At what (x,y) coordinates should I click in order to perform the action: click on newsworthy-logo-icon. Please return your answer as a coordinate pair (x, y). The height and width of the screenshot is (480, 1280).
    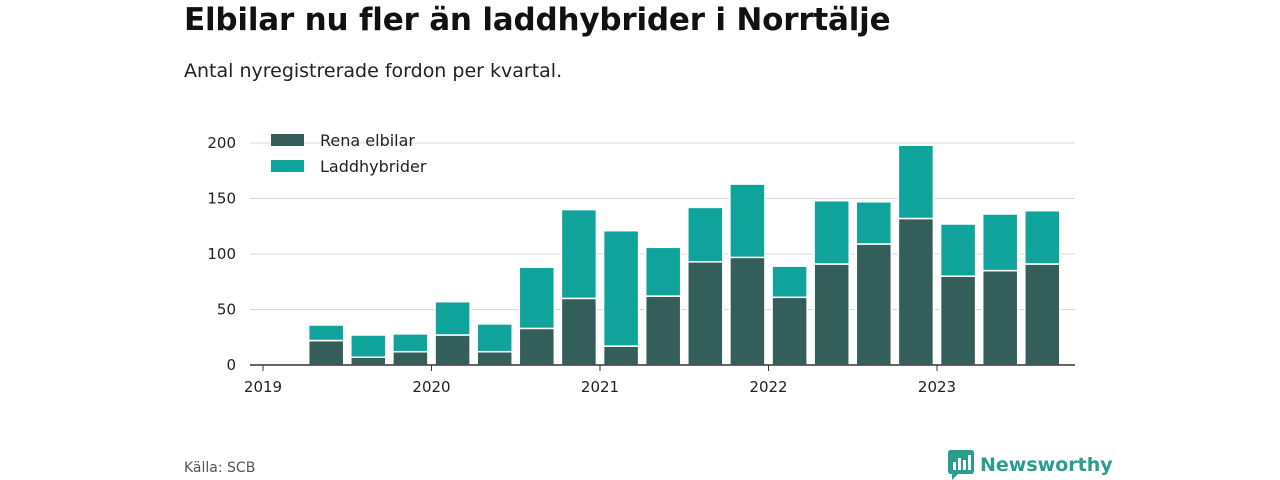
    Looking at the image, I should click on (961, 465).